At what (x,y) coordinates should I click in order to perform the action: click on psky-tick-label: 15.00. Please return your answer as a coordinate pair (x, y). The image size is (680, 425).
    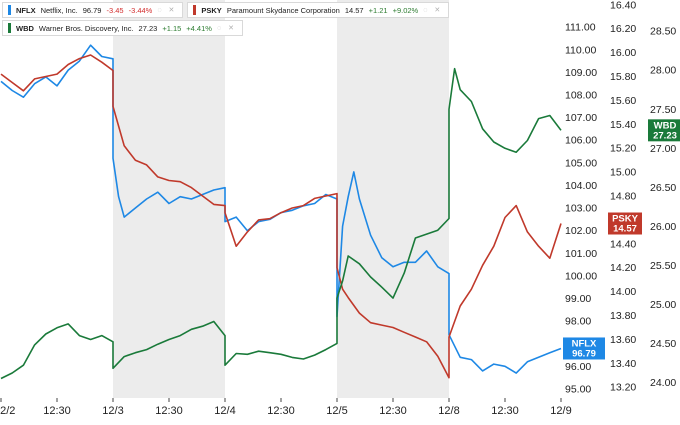
    Looking at the image, I should click on (623, 173).